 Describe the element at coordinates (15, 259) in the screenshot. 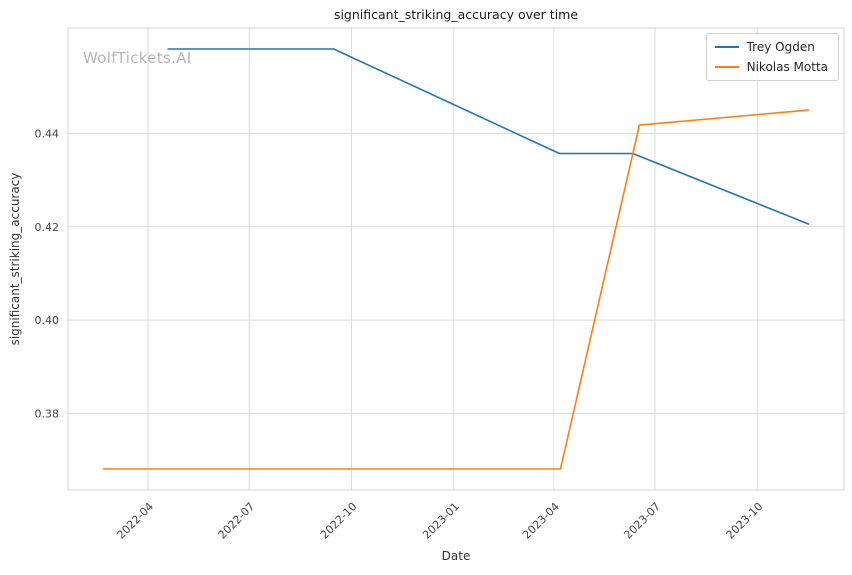

I see `y-axis-label: significant_striking_accuracy` at that location.